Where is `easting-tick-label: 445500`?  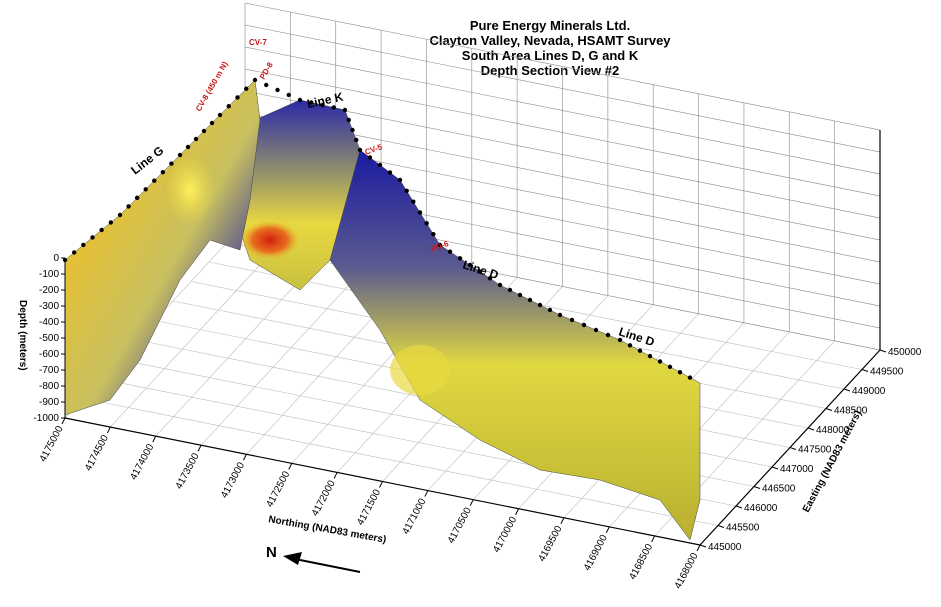
easting-tick-label: 445500 is located at coordinates (743, 528).